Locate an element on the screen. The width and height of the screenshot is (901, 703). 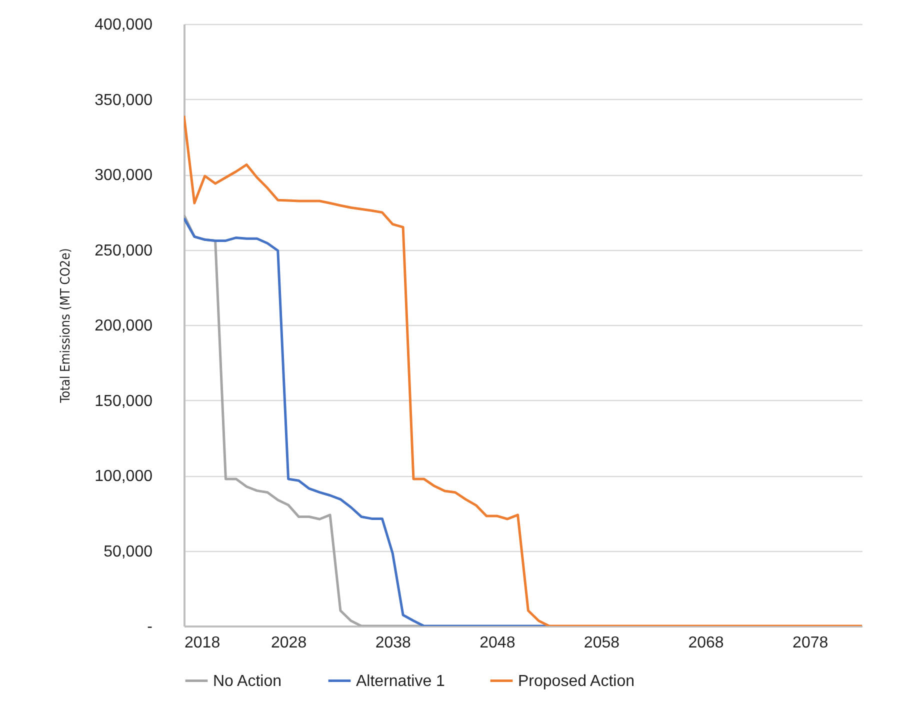
y-tick-label: 350,000 is located at coordinates (123, 100).